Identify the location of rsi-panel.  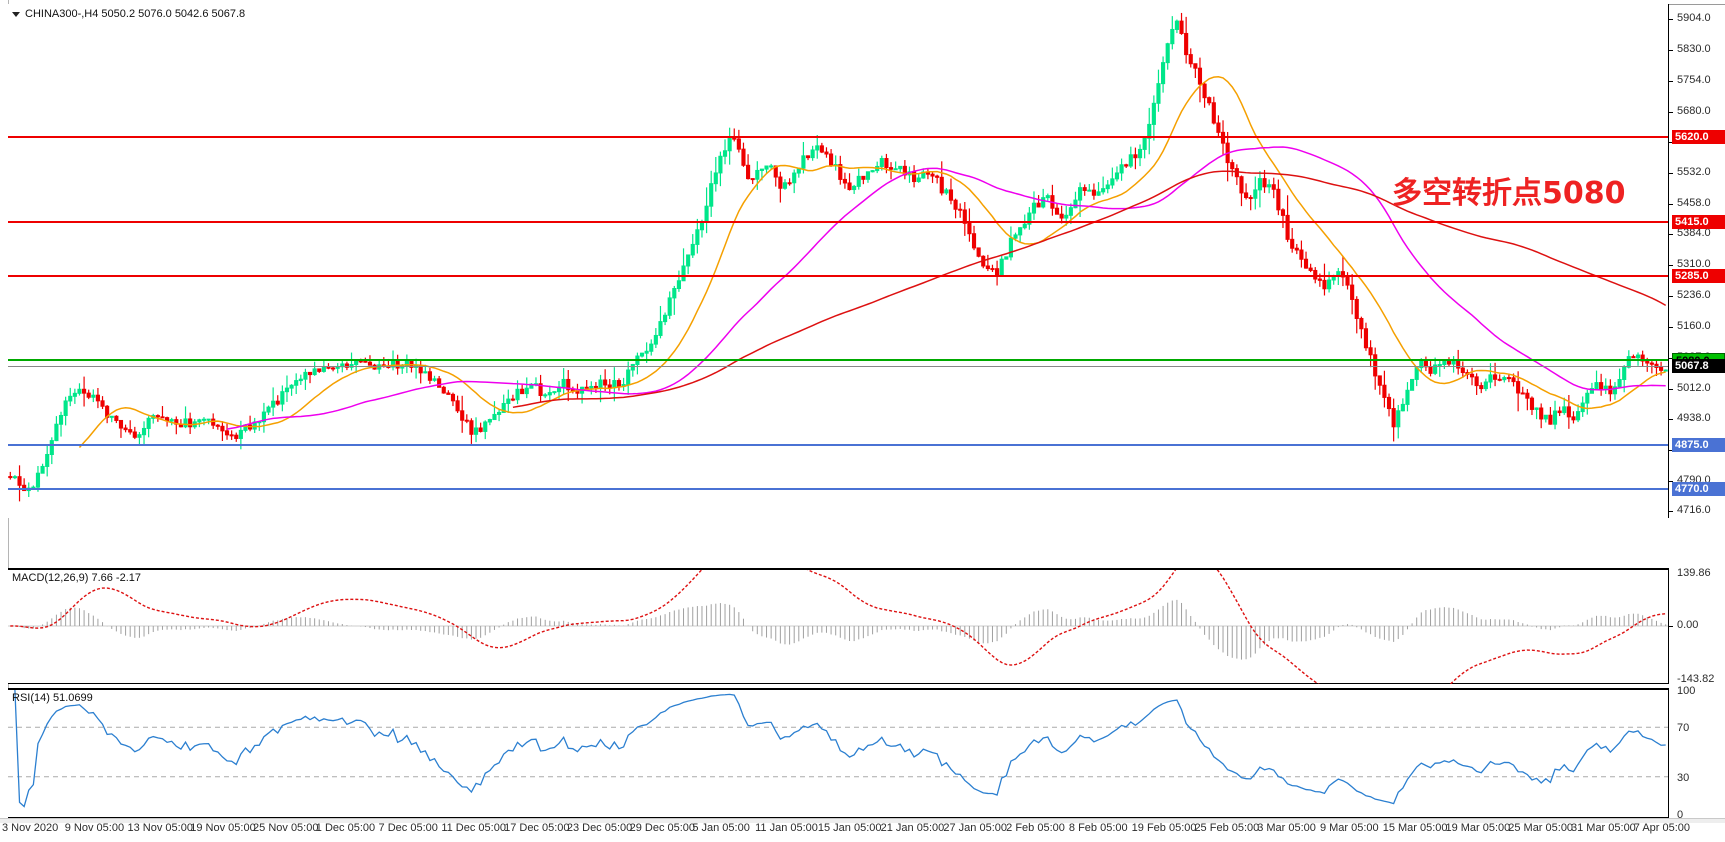
(838, 753).